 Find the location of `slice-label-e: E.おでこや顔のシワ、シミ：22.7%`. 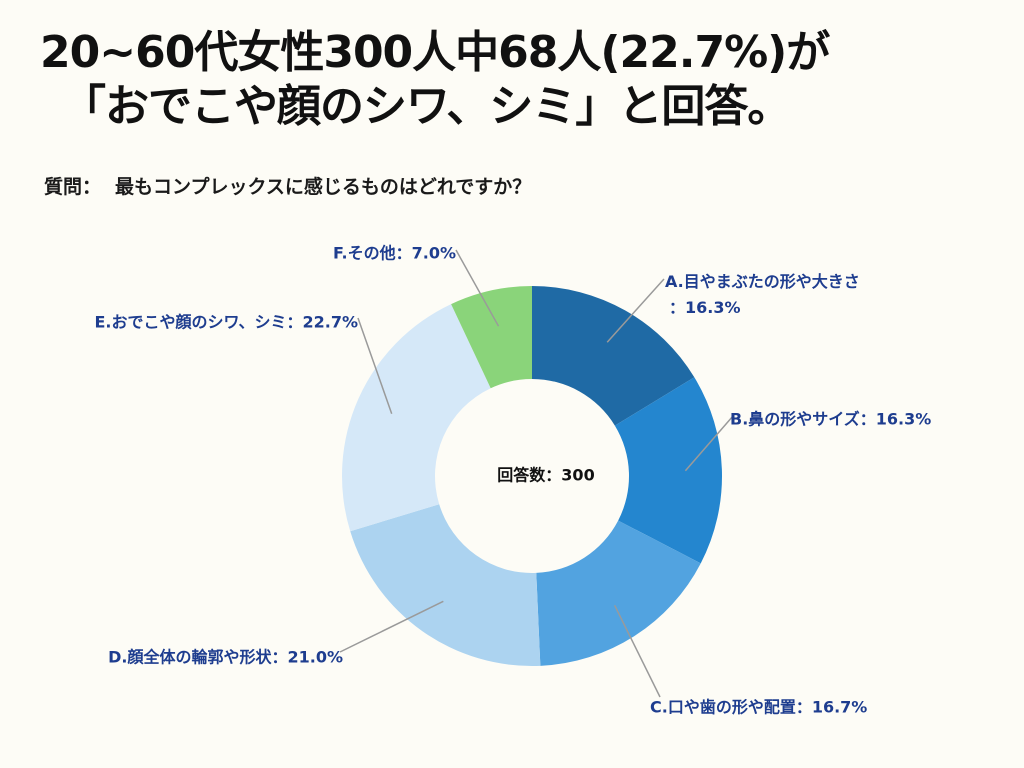

slice-label-e: E.おでこや顔のシワ、シミ：22.7% is located at coordinates (226, 322).